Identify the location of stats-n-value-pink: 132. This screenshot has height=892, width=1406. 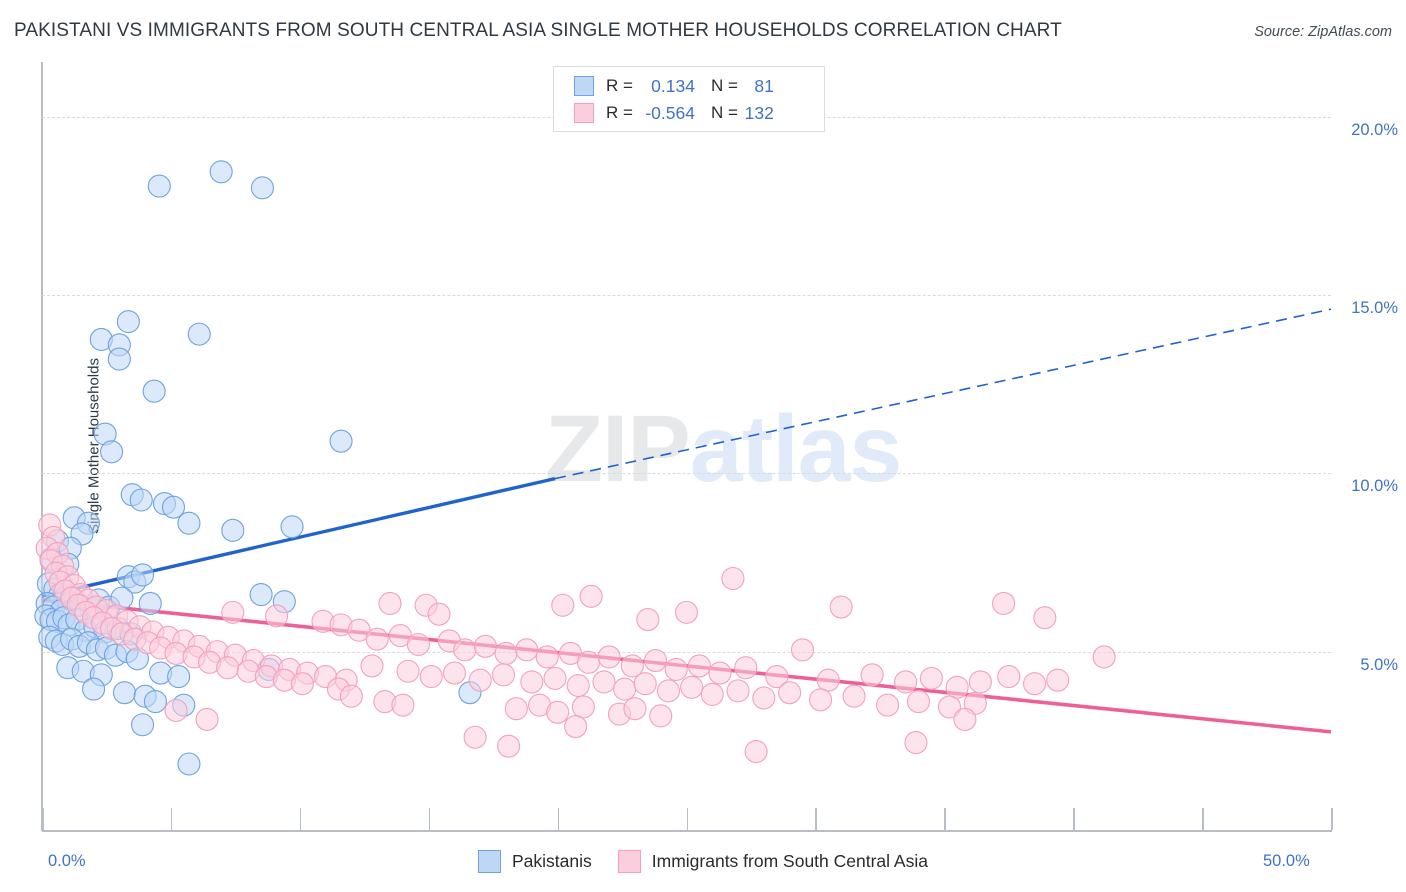
(759, 112).